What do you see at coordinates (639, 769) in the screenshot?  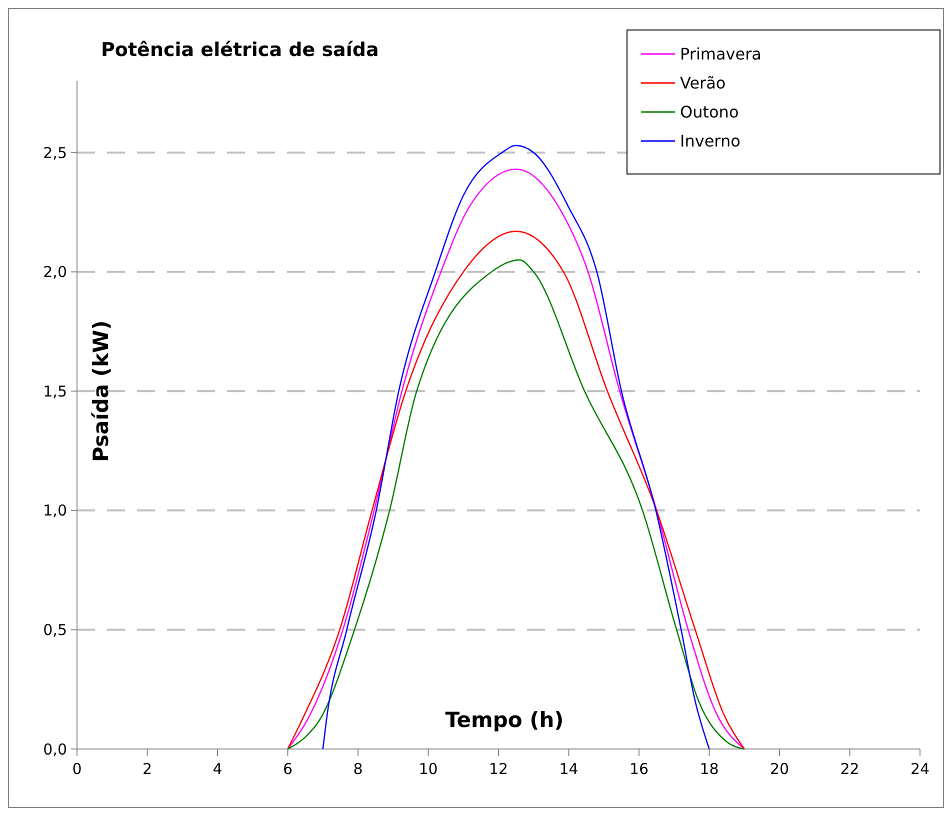 I see `x-tick-label: 16` at bounding box center [639, 769].